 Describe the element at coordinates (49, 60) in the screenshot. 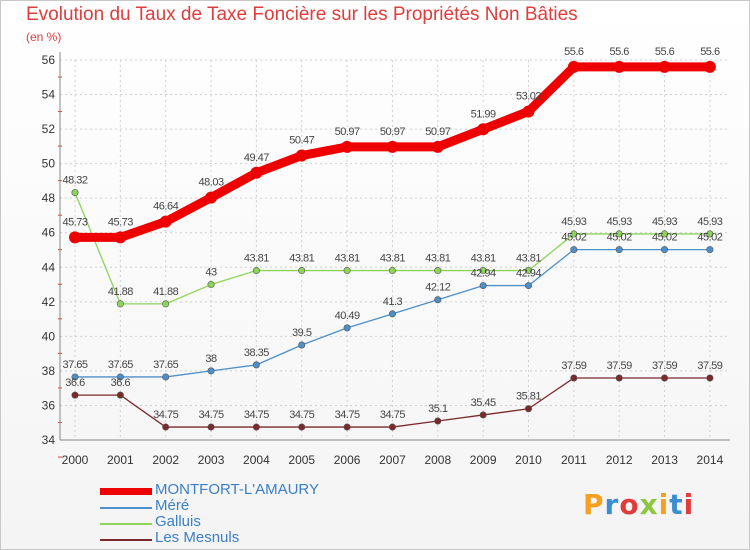

I see `y-tick-label: 56` at that location.